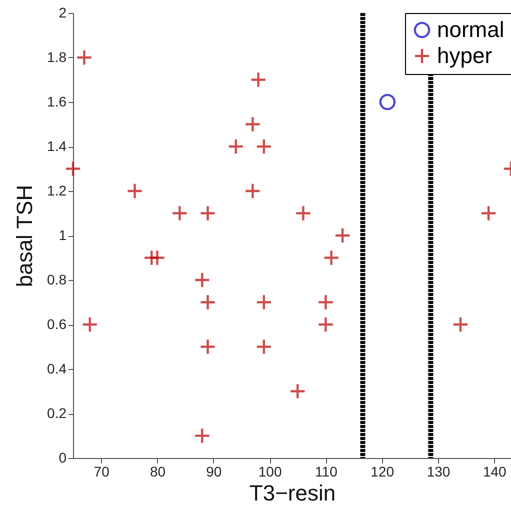  What do you see at coordinates (292, 493) in the screenshot?
I see `x-axis-title: T3−resin` at bounding box center [292, 493].